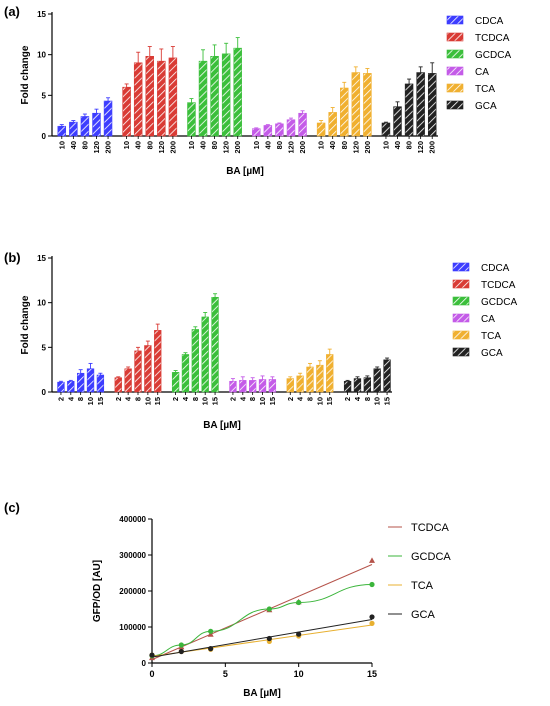 The width and height of the screenshot is (550, 706). I want to click on legend-swatch-gca, so click(461, 352).